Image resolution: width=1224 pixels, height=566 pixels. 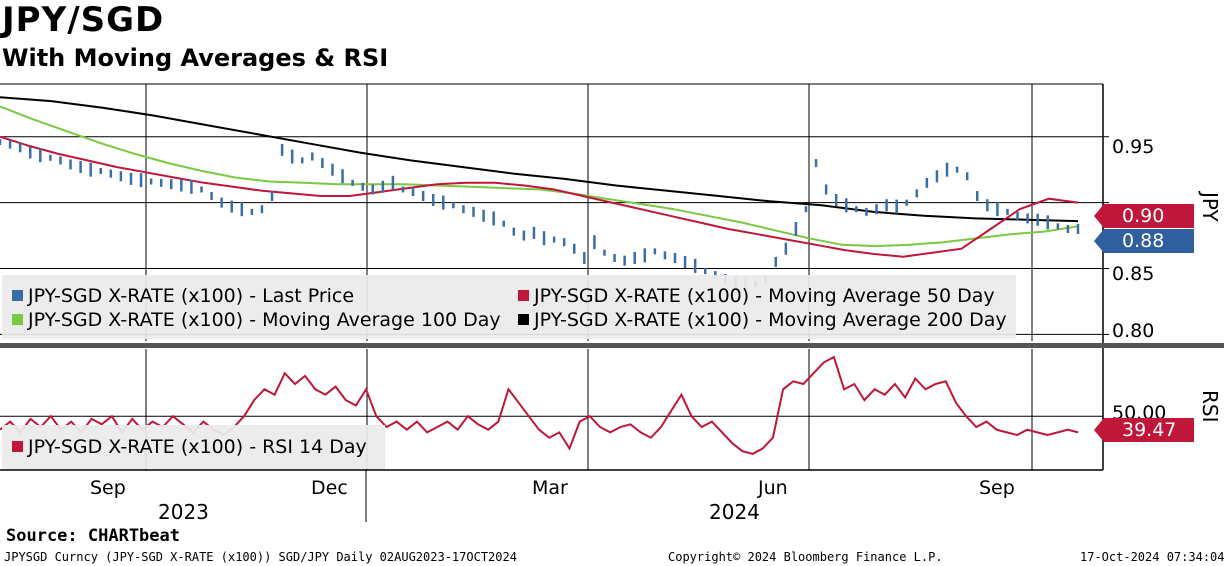 What do you see at coordinates (197, 447) in the screenshot?
I see `legend-label: JPY-SGD X-RATE (x100) - RSI 14 Day` at bounding box center [197, 447].